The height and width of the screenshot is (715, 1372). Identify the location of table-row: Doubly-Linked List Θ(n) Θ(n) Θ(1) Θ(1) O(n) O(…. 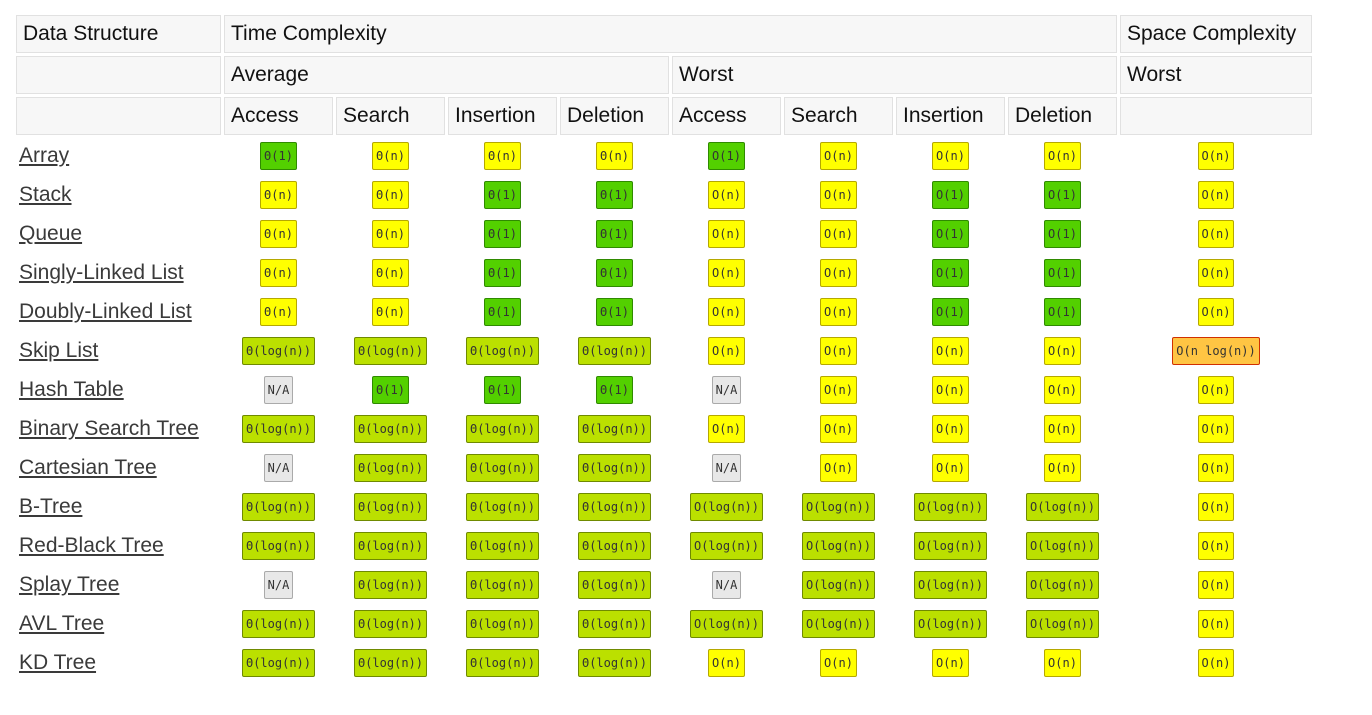
(664, 312).